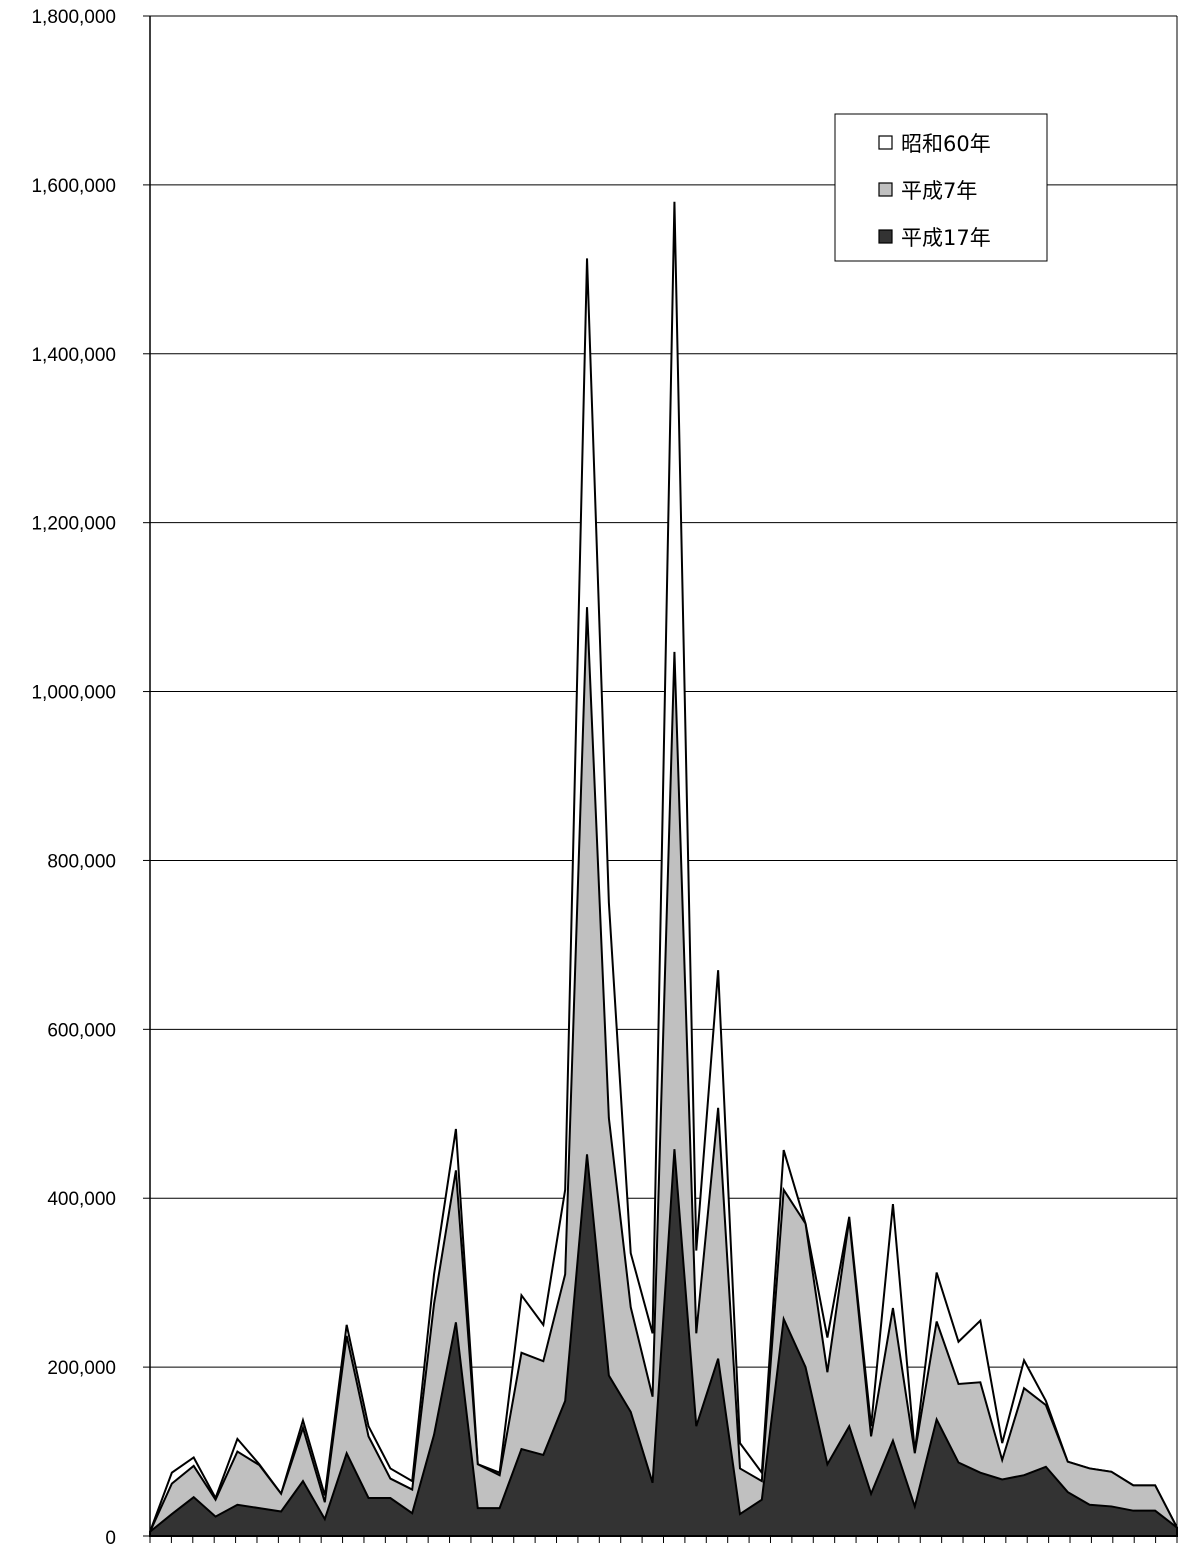 The width and height of the screenshot is (1190, 1546). I want to click on y-tick-label: 1,800,000, so click(73, 17).